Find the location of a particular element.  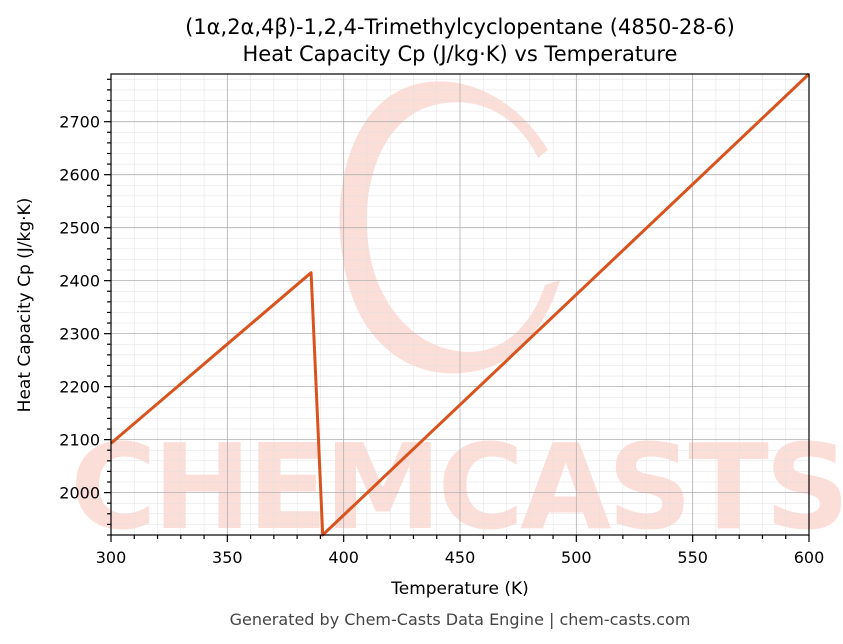

y-tick-label: 2400 is located at coordinates (79, 281).